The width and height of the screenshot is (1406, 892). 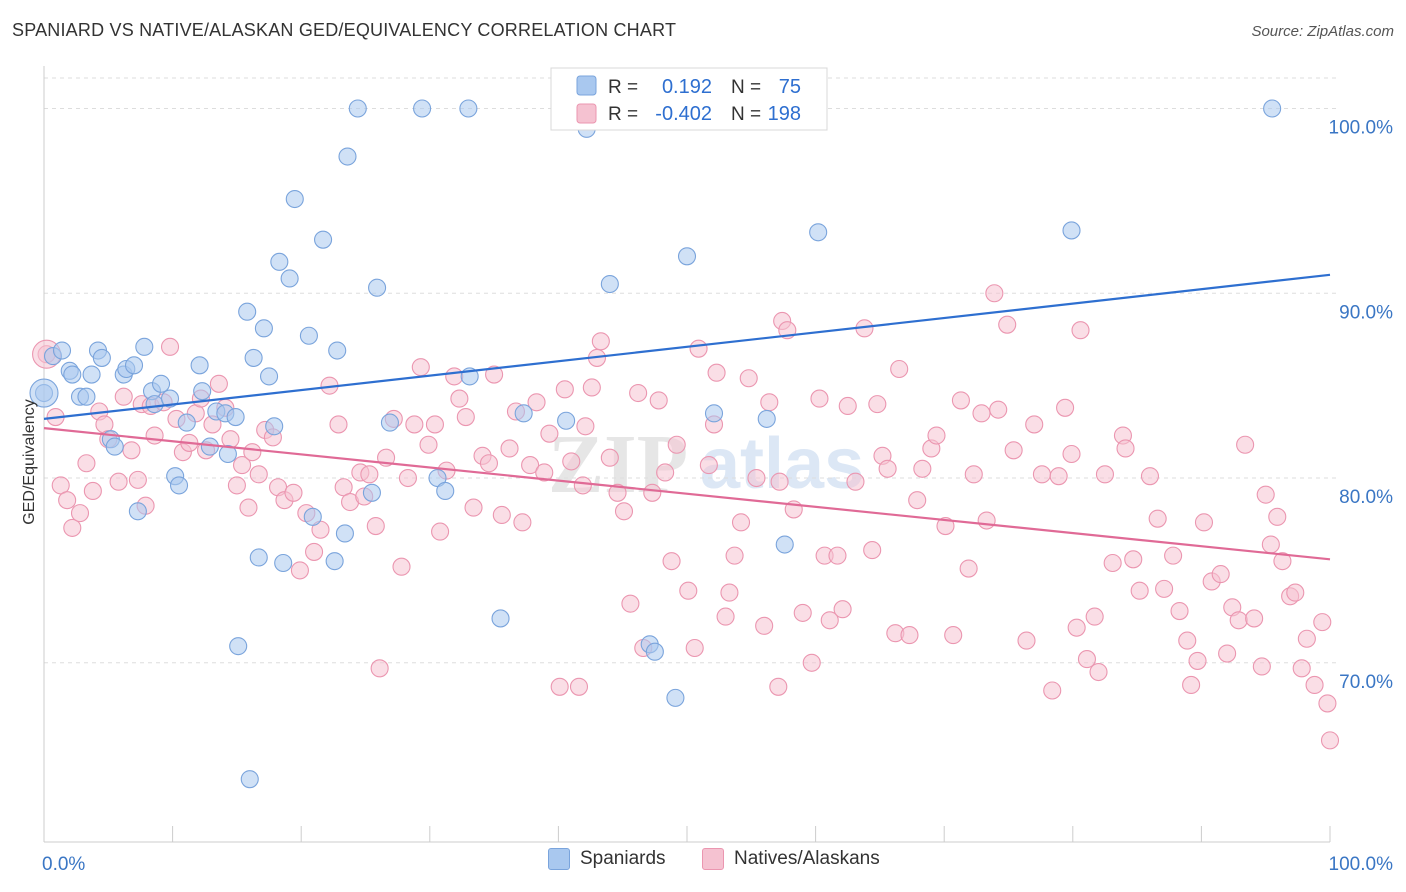 What do you see at coordinates (559, 859) in the screenshot?
I see `legend-swatch-spaniards` at bounding box center [559, 859].